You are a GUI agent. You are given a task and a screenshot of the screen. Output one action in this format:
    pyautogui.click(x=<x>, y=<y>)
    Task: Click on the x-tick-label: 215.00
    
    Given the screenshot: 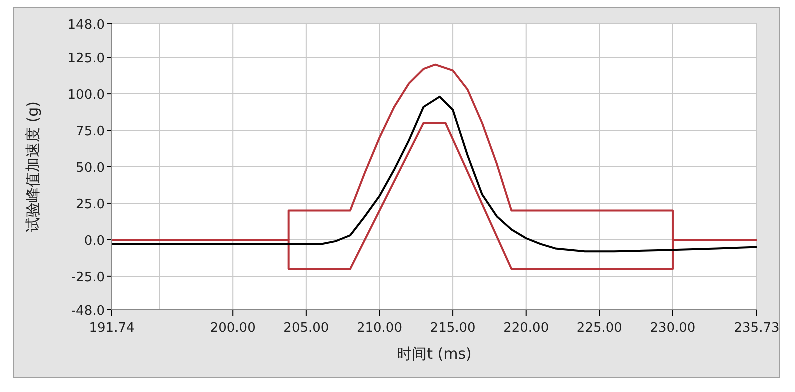 What is the action you would take?
    pyautogui.click(x=453, y=328)
    